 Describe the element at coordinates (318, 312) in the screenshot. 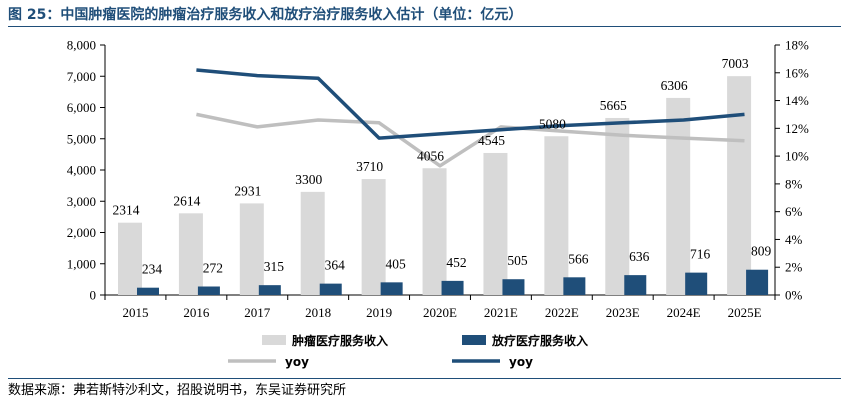

I see `x-tick-label: 2018` at that location.